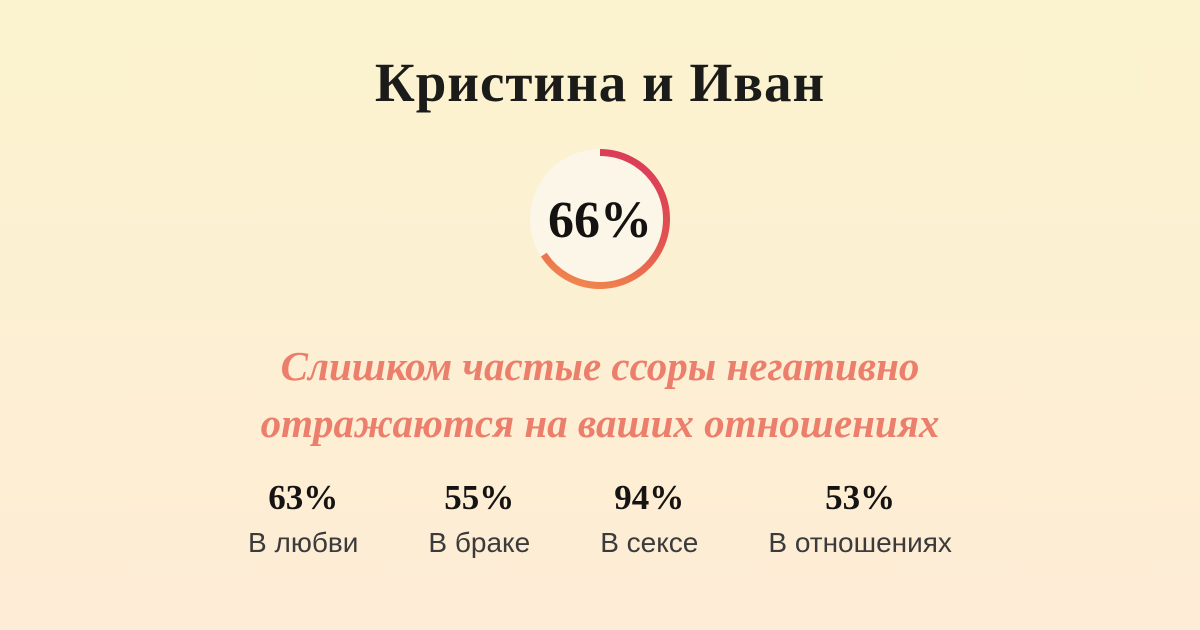 This screenshot has width=1200, height=630. Describe the element at coordinates (479, 542) in the screenshot. I see `stat-label: В браке` at that location.